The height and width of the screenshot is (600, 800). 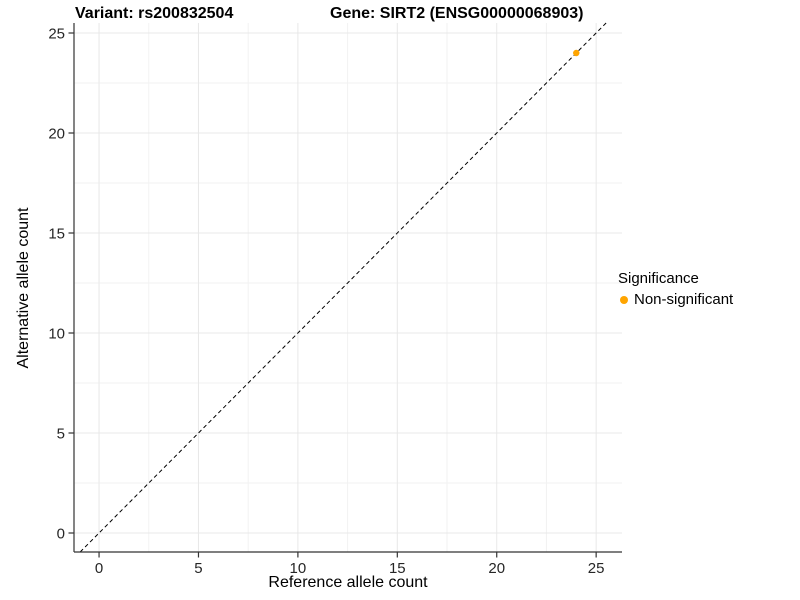 What do you see at coordinates (61, 434) in the screenshot?
I see `y-tick-label: 5` at bounding box center [61, 434].